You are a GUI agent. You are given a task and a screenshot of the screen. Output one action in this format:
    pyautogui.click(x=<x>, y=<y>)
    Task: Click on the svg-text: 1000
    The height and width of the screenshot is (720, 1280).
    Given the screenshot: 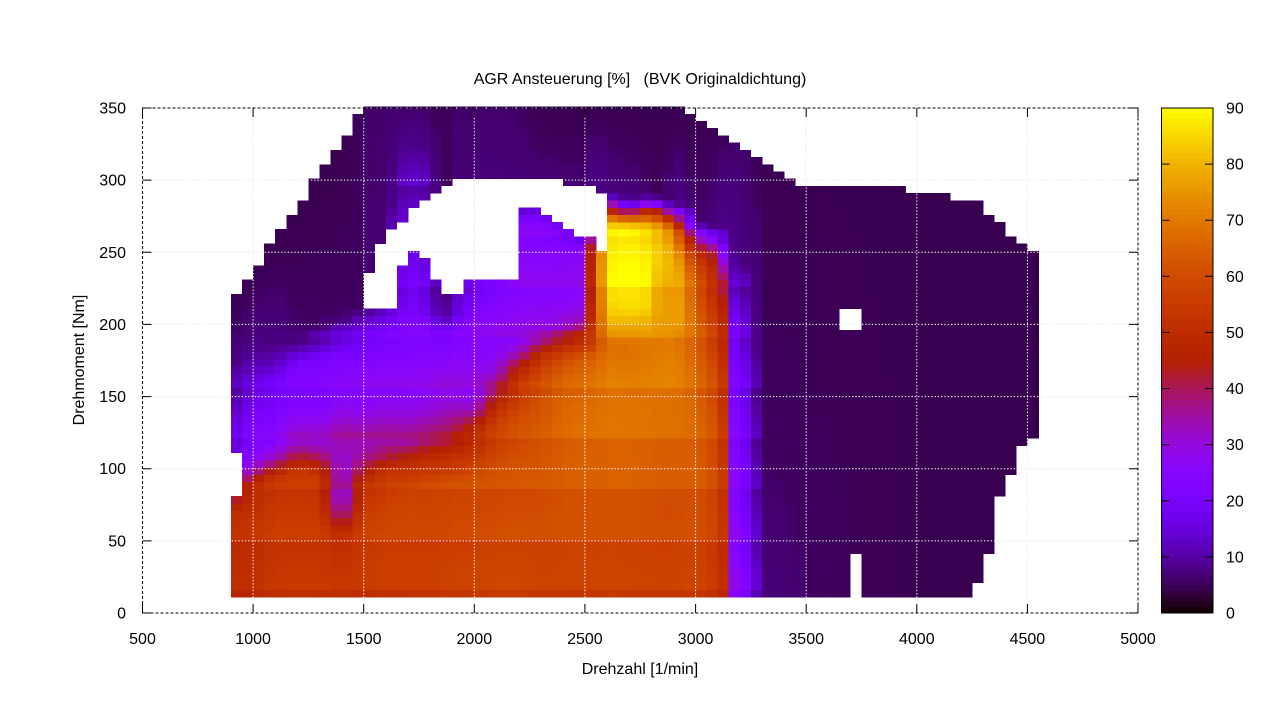 What is the action you would take?
    pyautogui.click(x=253, y=639)
    